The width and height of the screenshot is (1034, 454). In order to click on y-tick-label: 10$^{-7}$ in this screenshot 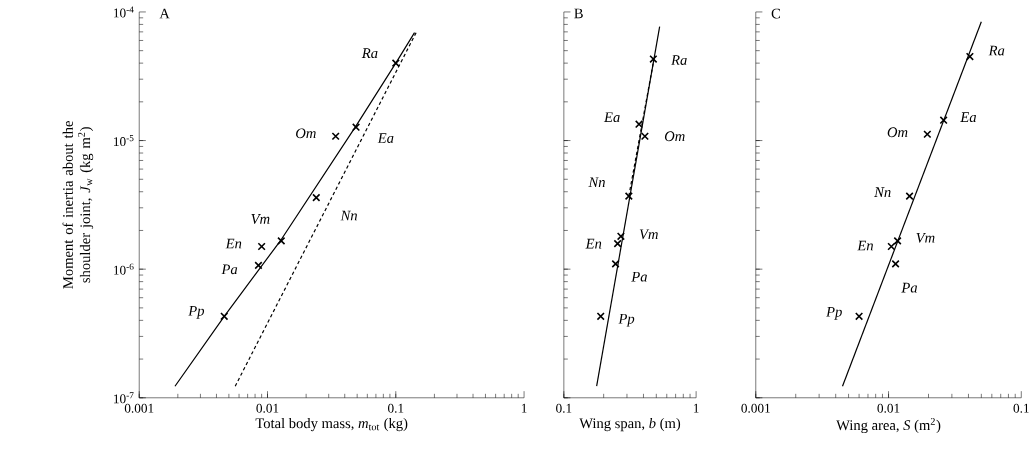, I will do `click(124, 398)`.